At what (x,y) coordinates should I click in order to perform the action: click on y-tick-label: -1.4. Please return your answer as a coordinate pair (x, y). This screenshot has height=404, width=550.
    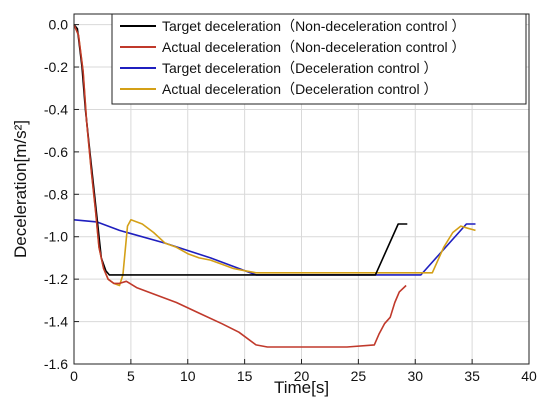
    Looking at the image, I should click on (56, 322).